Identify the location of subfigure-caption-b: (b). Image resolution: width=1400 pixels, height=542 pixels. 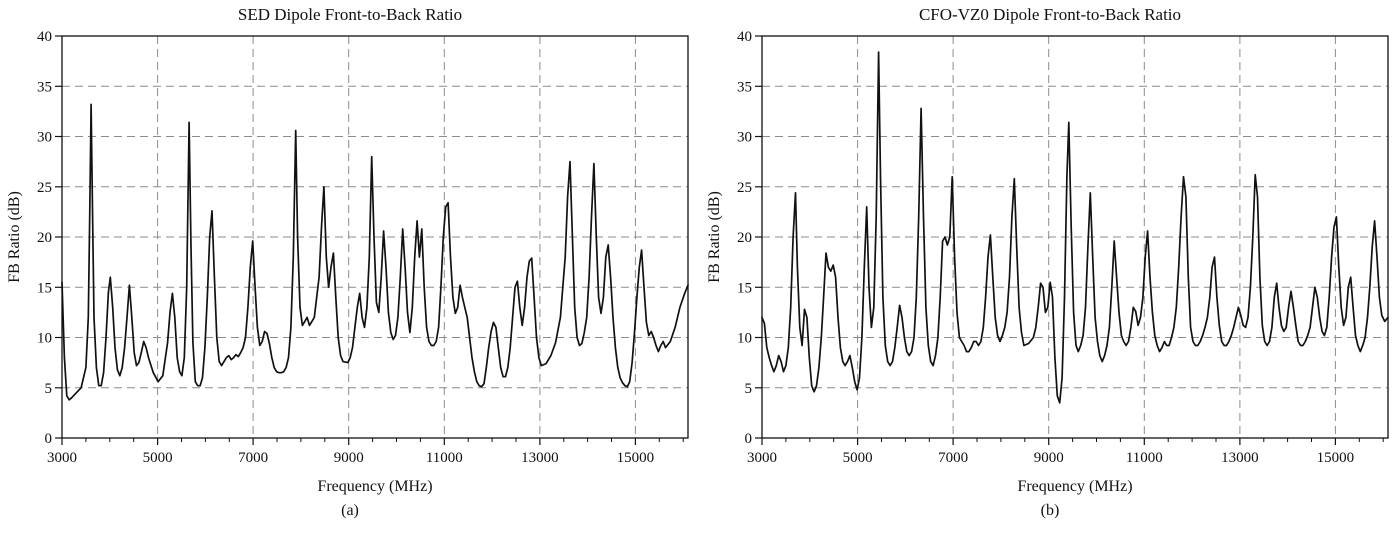
(1050, 510).